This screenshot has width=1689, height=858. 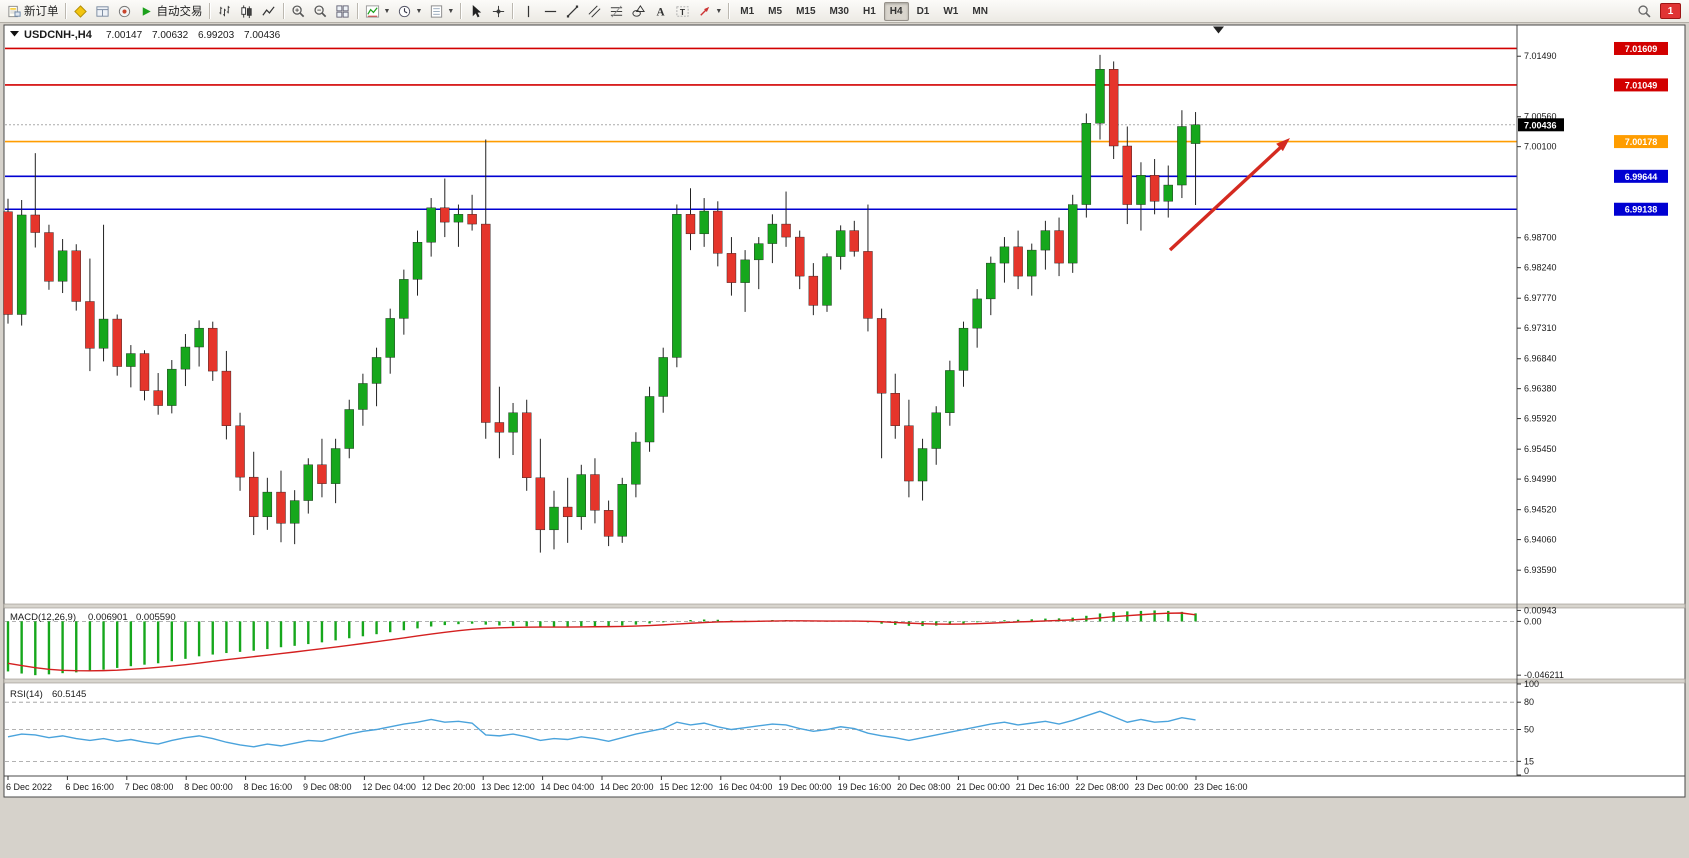 What do you see at coordinates (747, 11) in the screenshot?
I see `timeframe-m1-button: M1` at bounding box center [747, 11].